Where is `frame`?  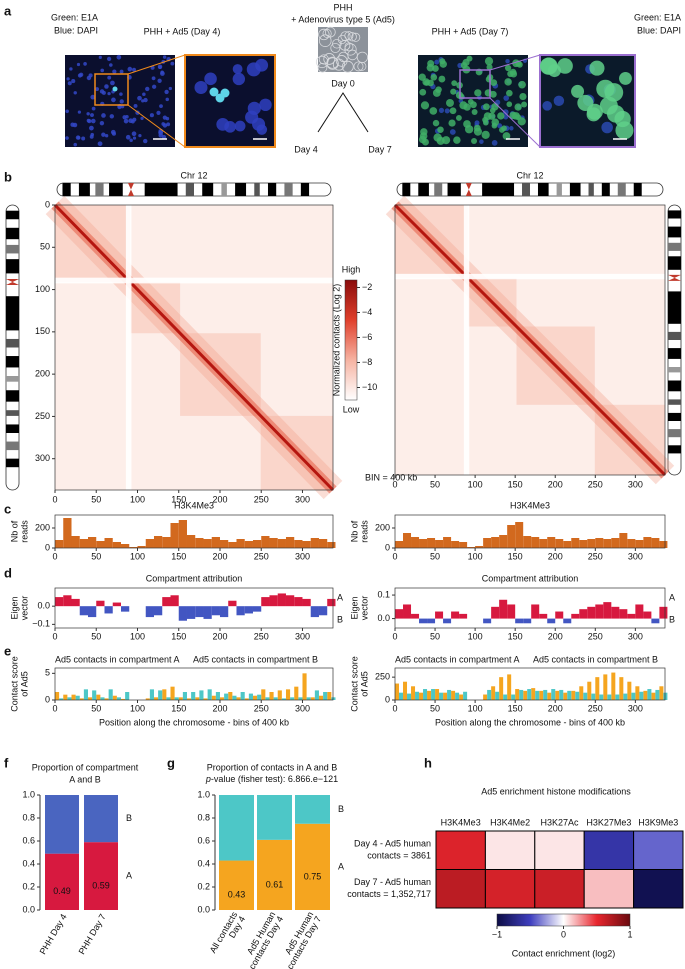
frame is located at coordinates (530, 684).